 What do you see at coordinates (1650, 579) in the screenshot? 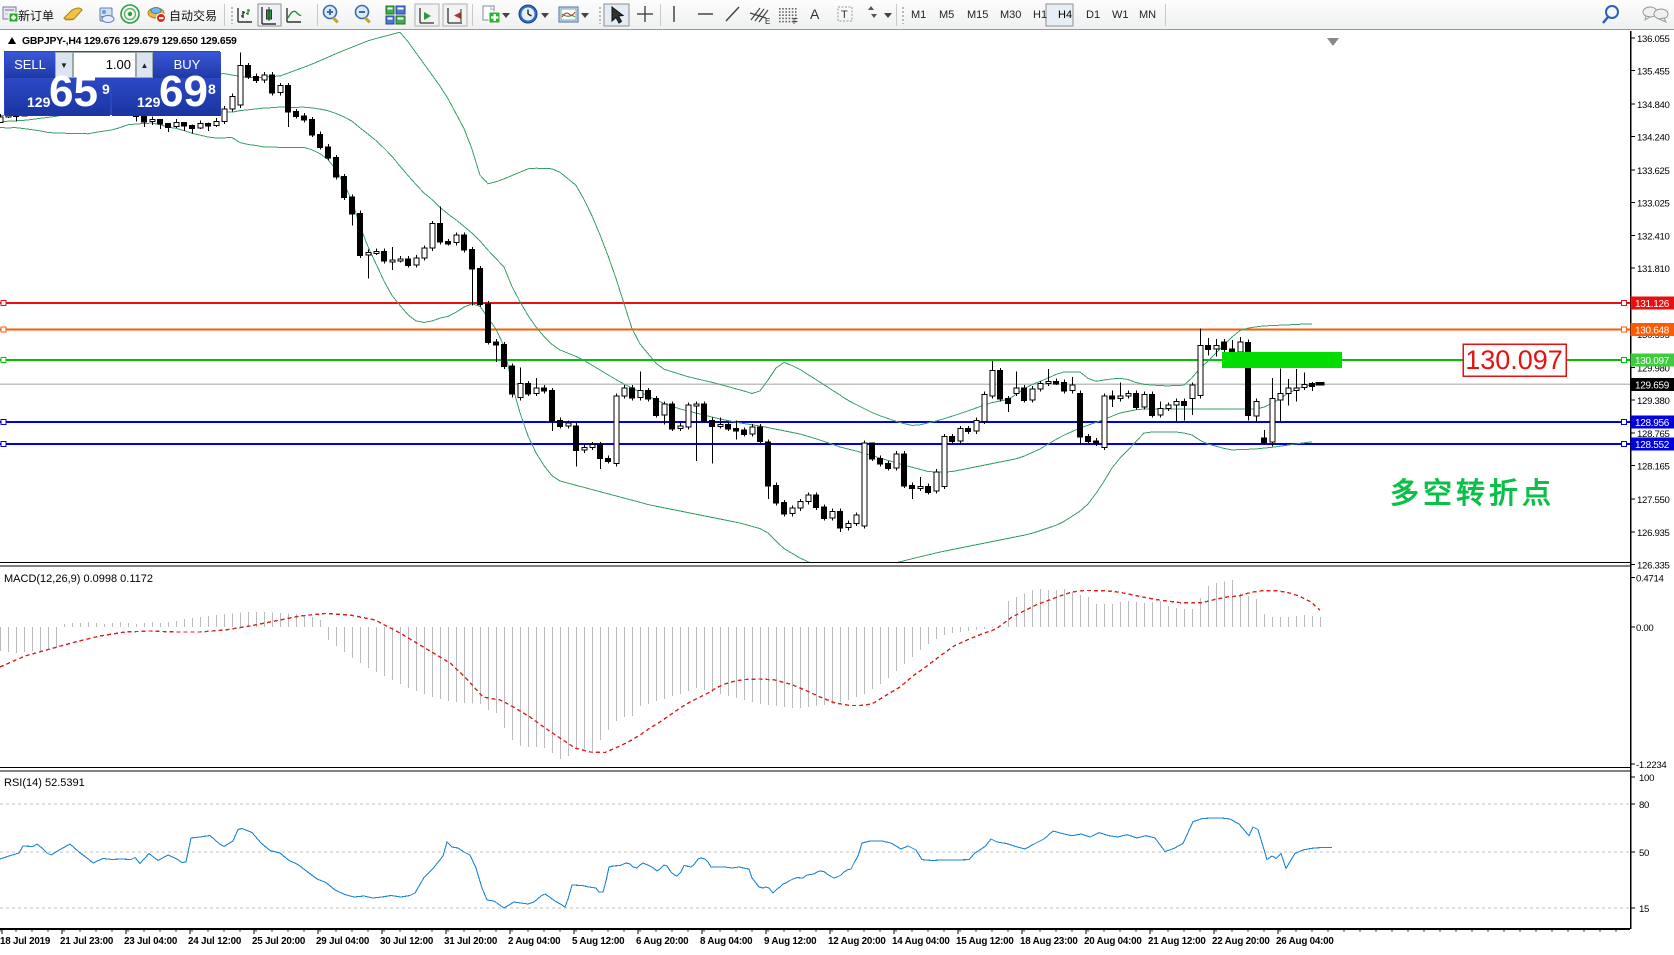
I see `svg-text: 0.4714` at bounding box center [1650, 579].